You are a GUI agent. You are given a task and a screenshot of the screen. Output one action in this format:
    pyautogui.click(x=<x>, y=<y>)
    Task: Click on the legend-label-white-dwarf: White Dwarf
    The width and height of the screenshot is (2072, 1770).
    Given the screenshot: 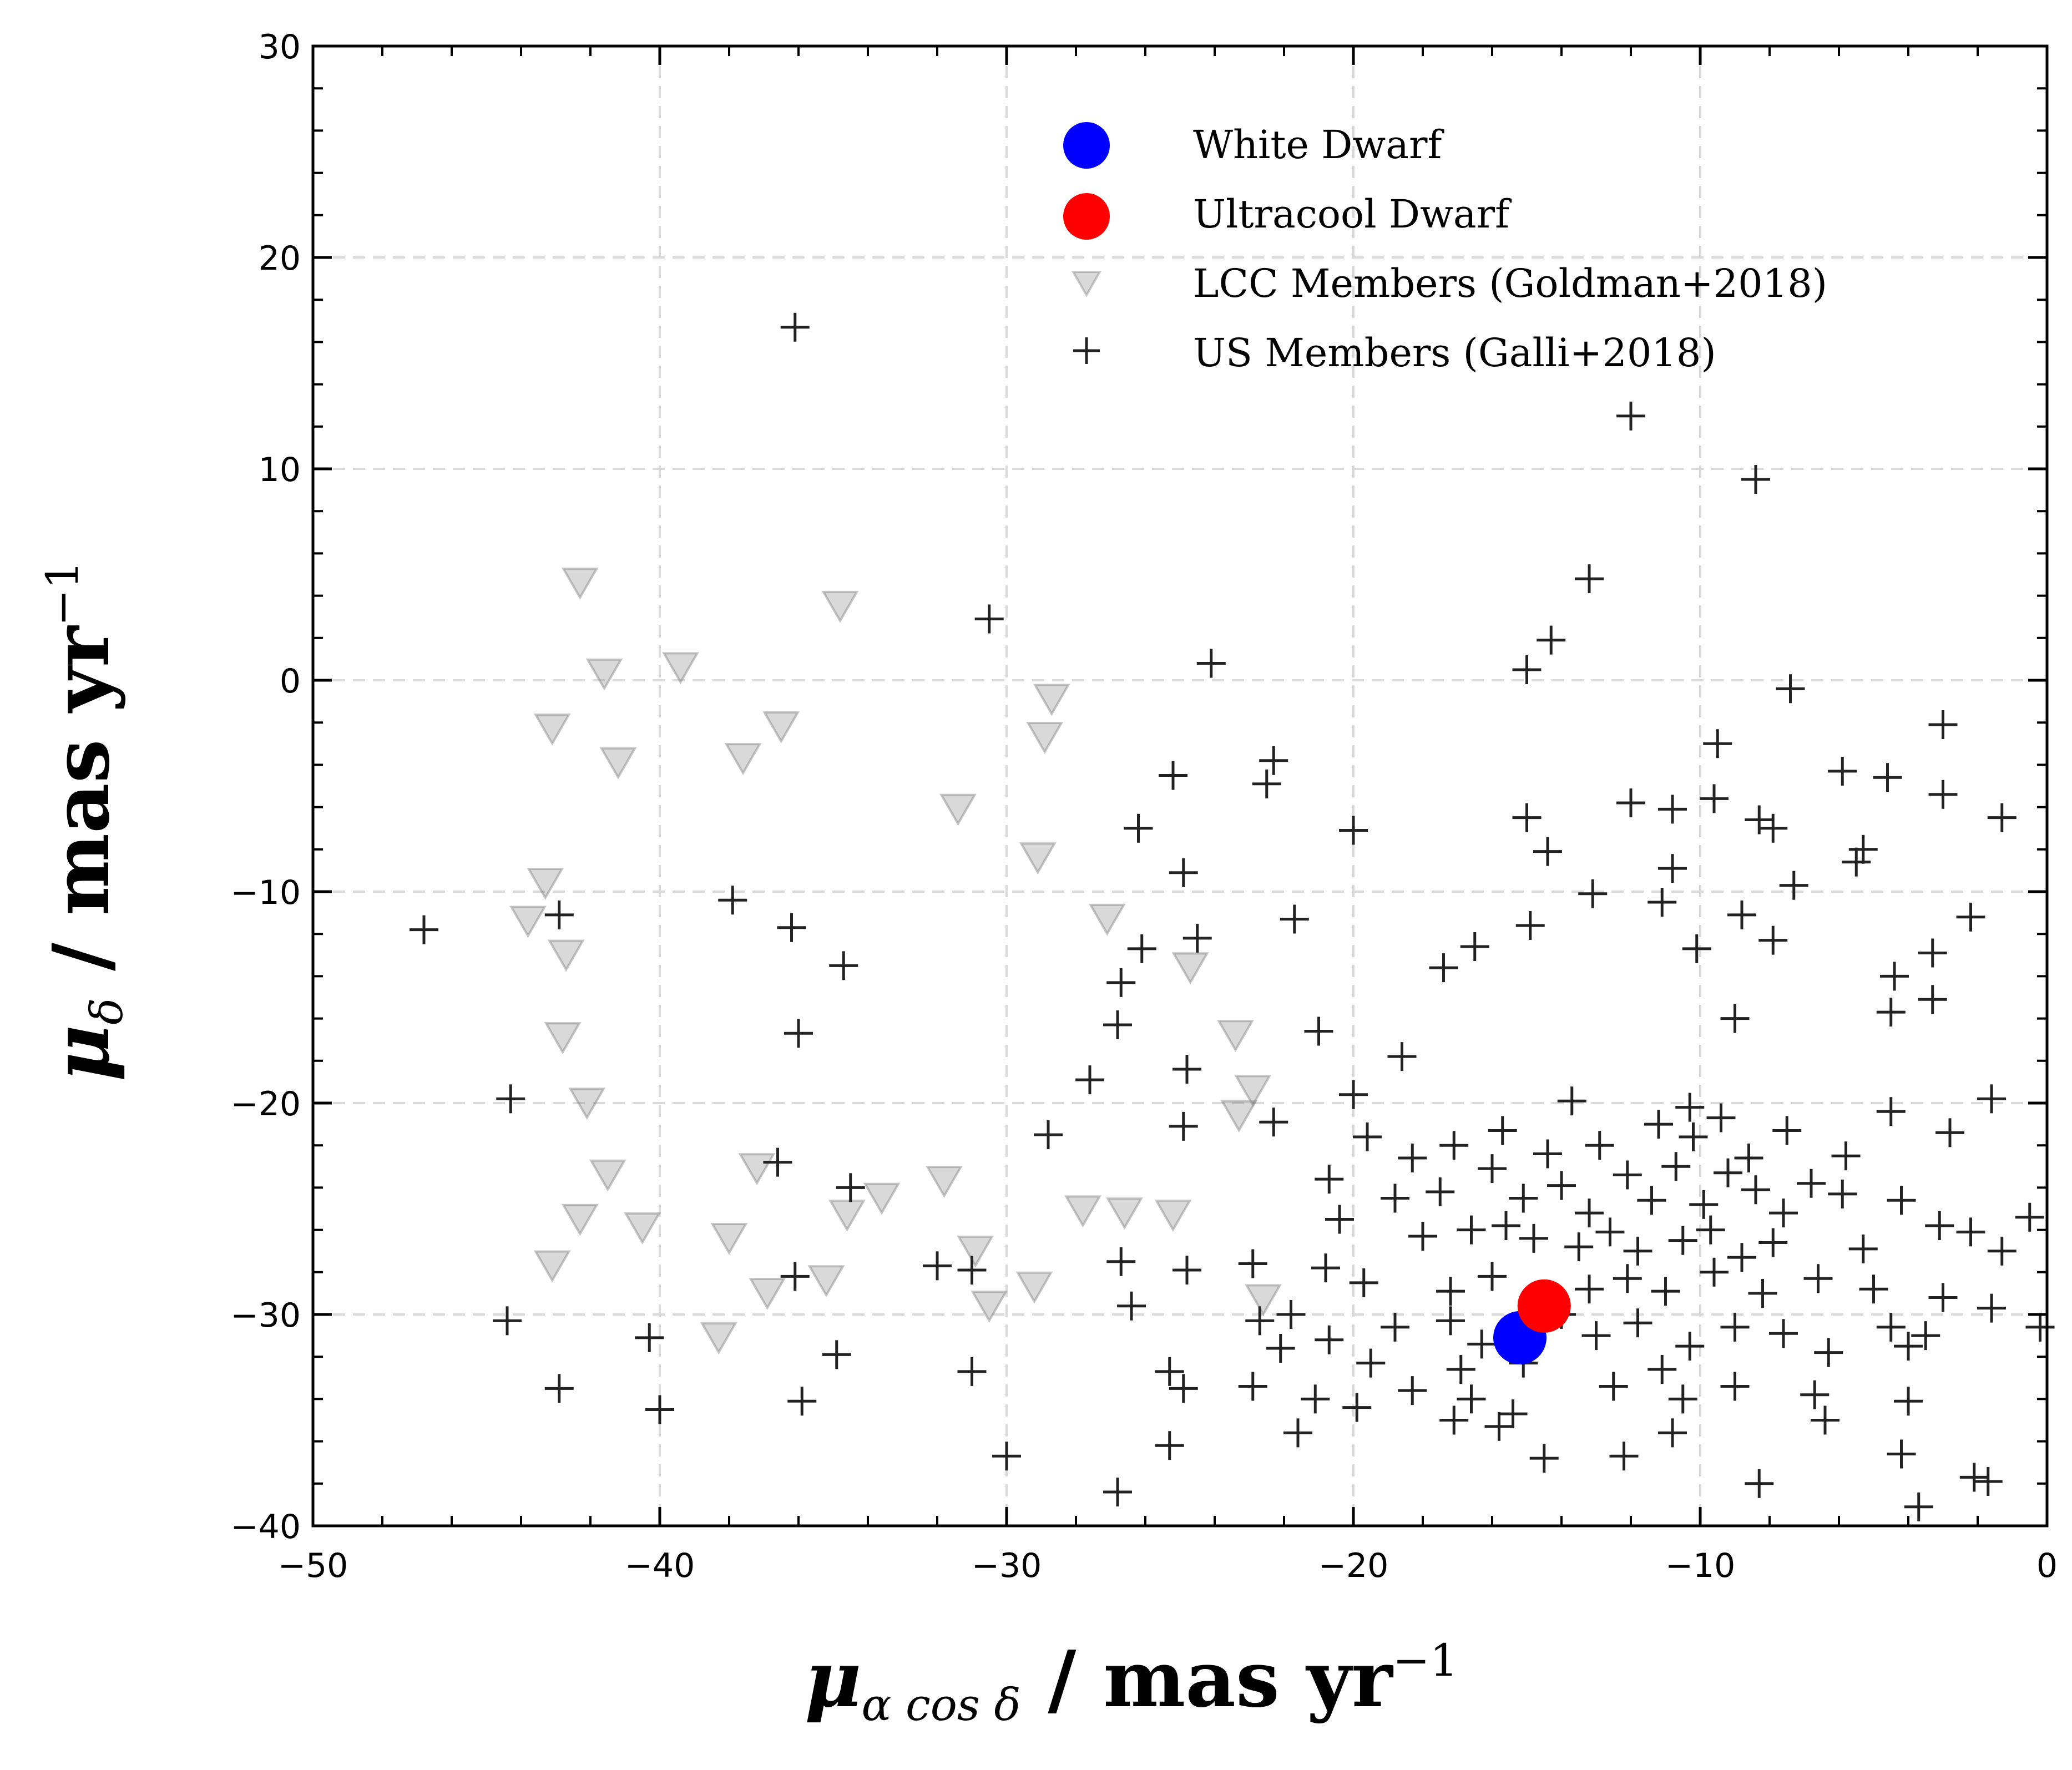 What is the action you would take?
    pyautogui.click(x=1318, y=145)
    